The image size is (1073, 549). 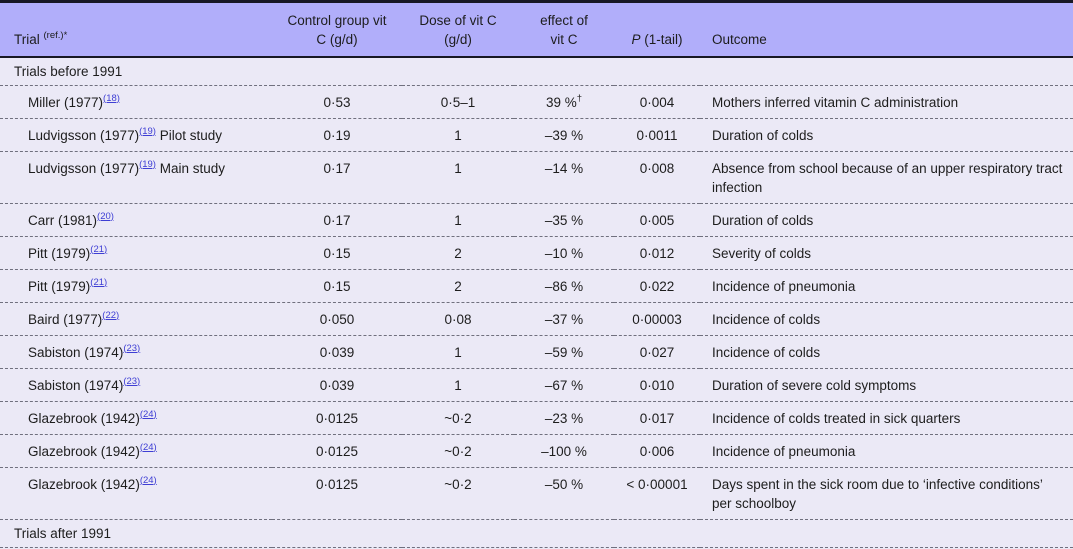 What do you see at coordinates (111, 315) in the screenshot?
I see `reference-link: (22)` at bounding box center [111, 315].